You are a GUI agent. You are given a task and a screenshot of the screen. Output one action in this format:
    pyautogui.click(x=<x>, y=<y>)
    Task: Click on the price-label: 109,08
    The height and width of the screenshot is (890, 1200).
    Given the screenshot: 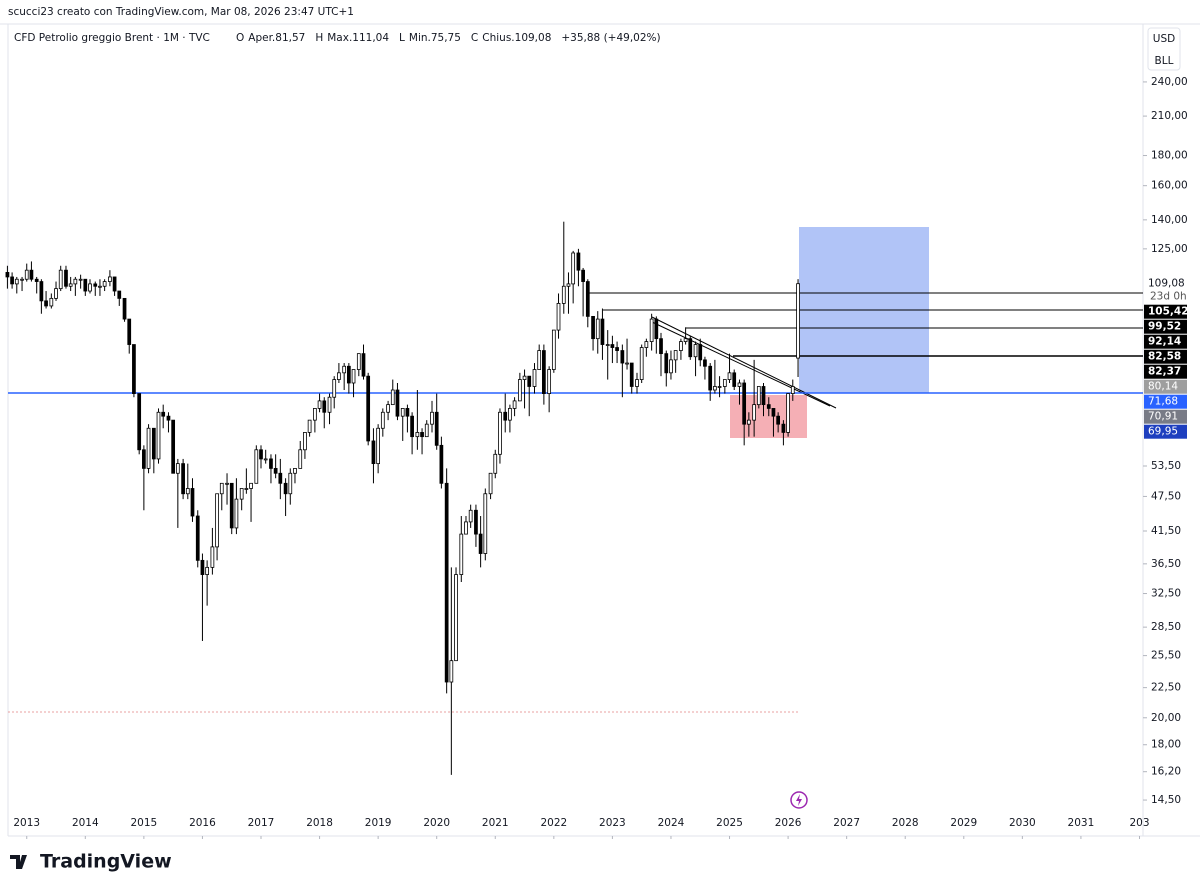 What is the action you would take?
    pyautogui.click(x=1166, y=284)
    